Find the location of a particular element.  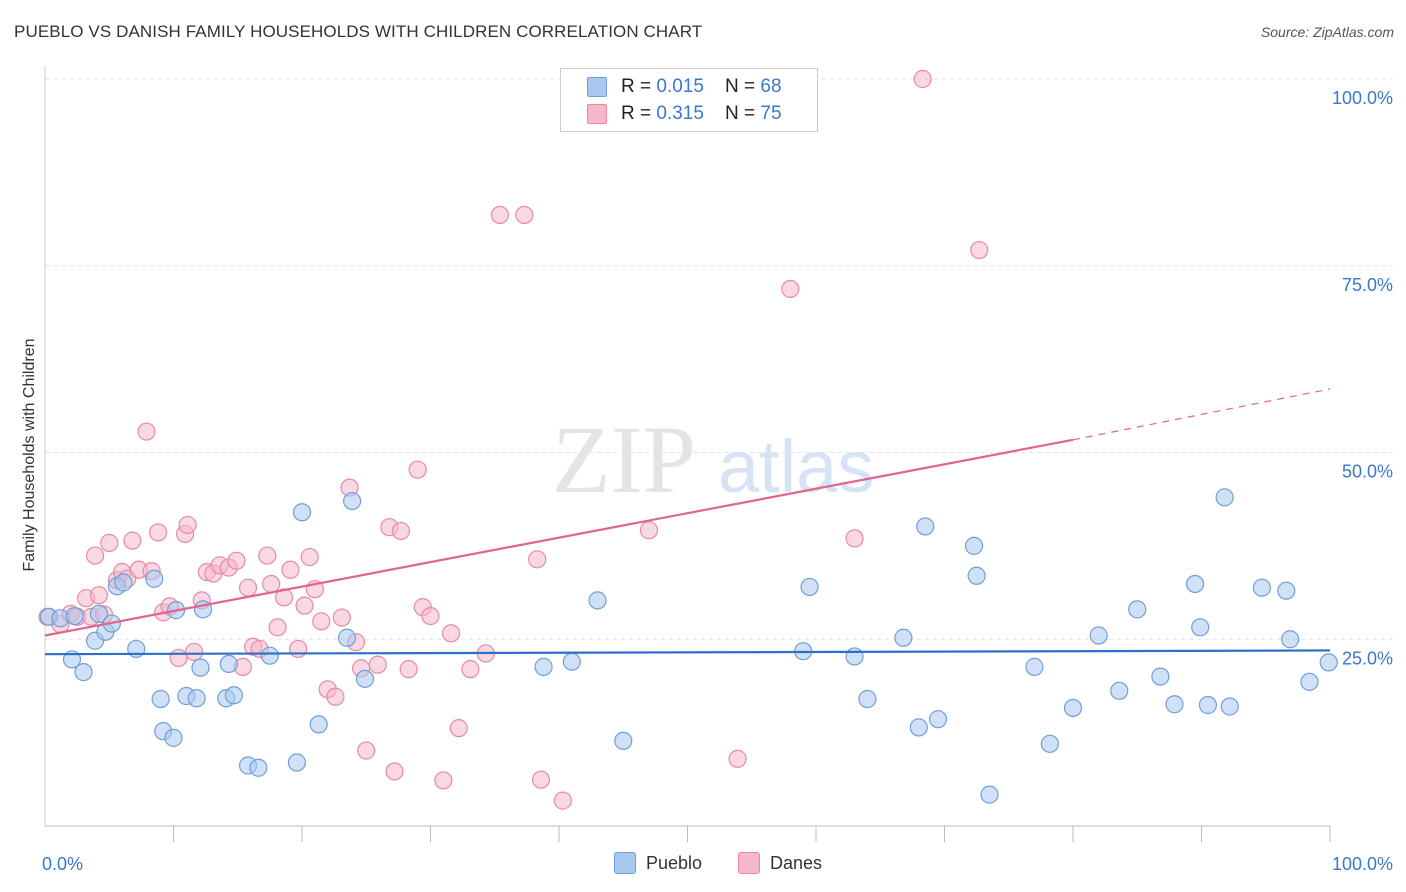

legend-item-danes: Danes is located at coordinates (780, 863).